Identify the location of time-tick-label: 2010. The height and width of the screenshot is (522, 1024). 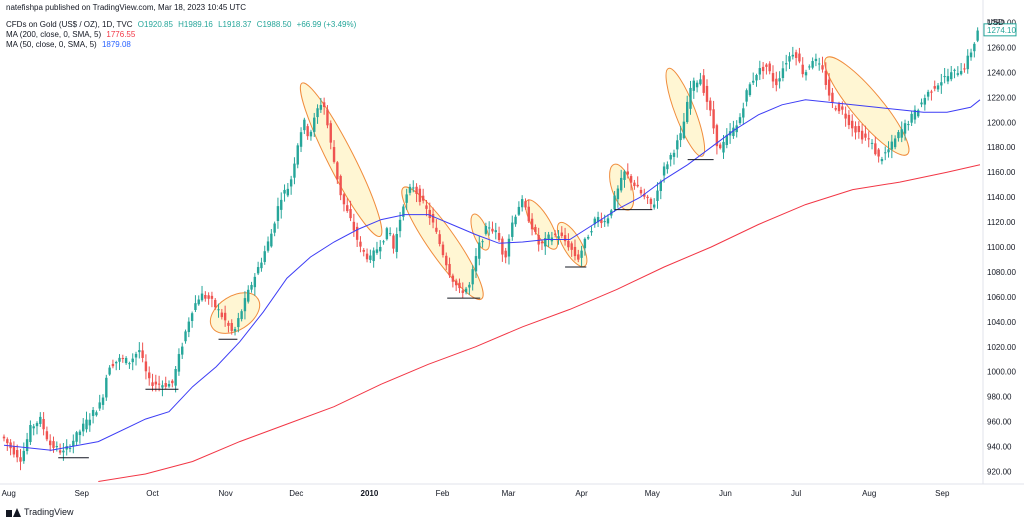
(370, 493).